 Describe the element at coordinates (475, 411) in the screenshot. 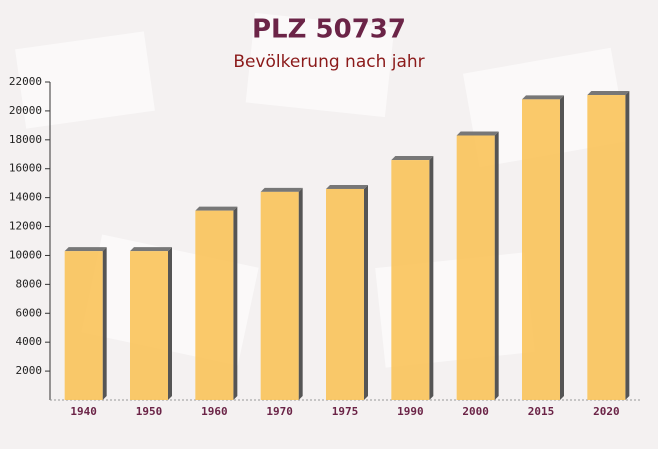

I see `x-tick-label: 2000` at that location.